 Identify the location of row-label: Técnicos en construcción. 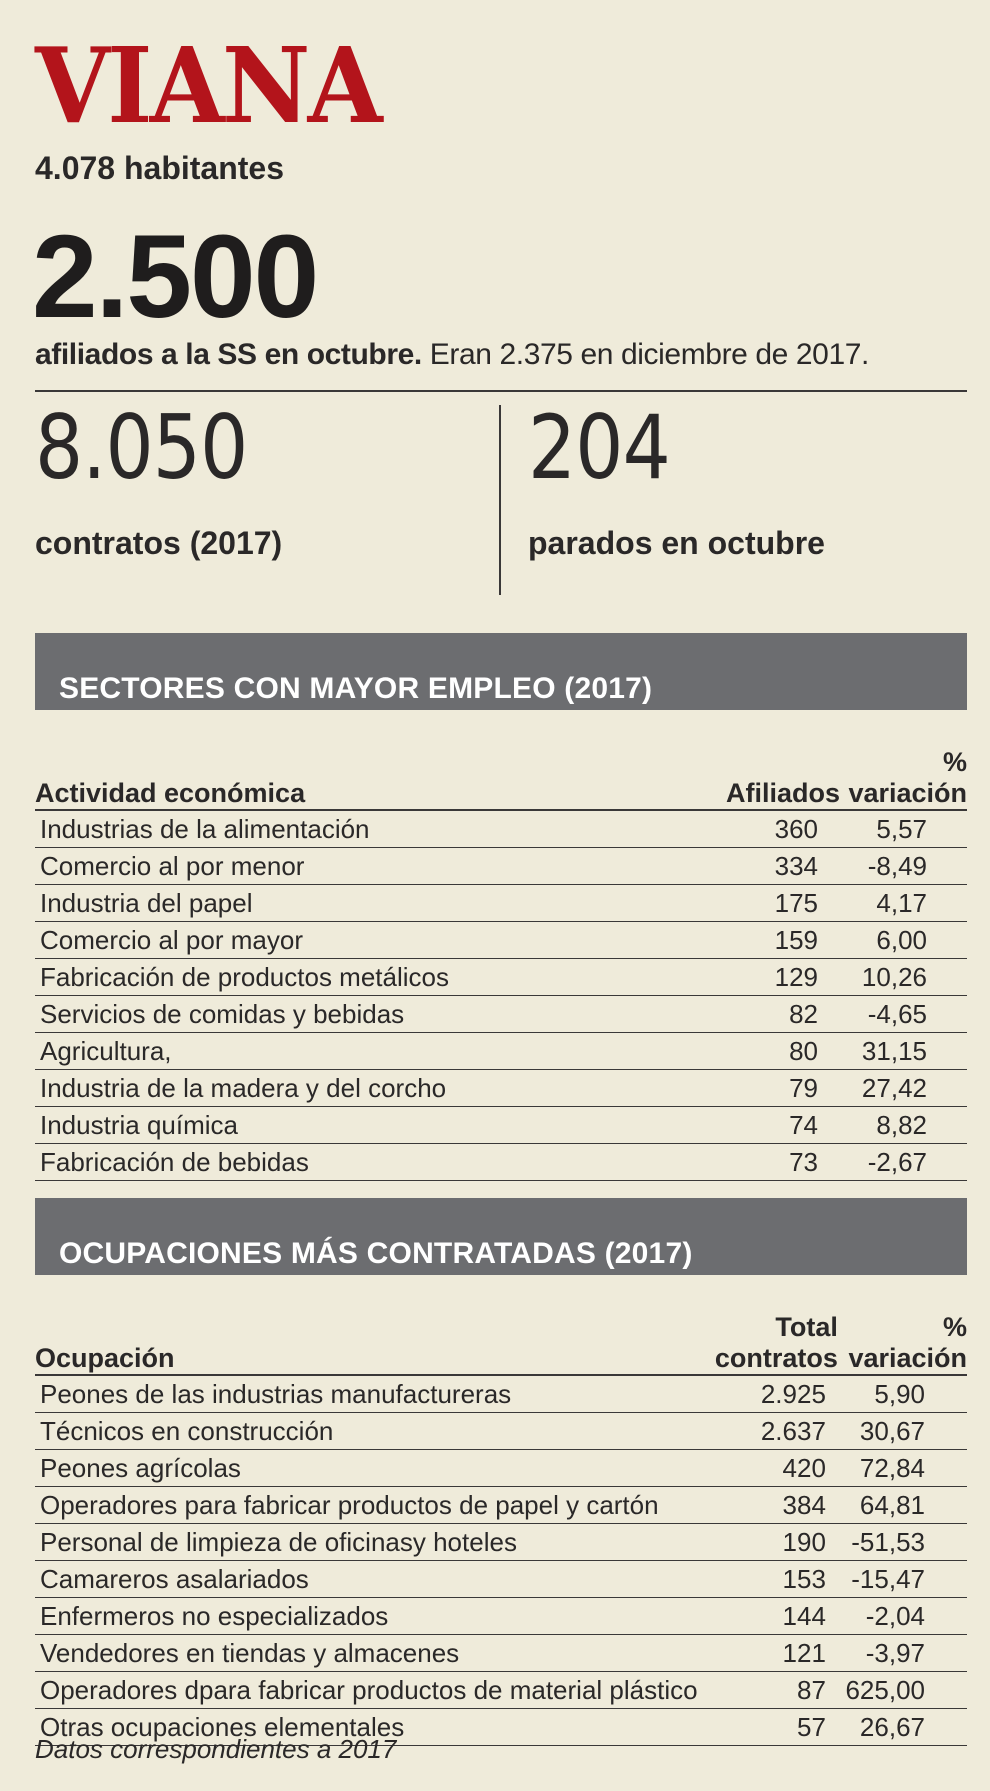
(375, 1431).